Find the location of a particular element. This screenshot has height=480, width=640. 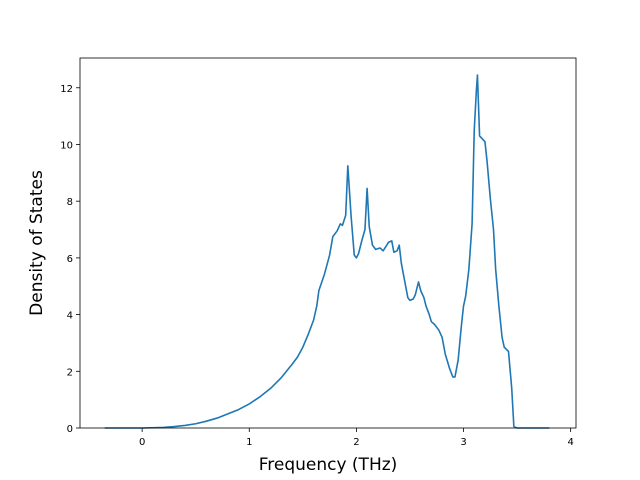

x-tick-label: 3 is located at coordinates (463, 442).